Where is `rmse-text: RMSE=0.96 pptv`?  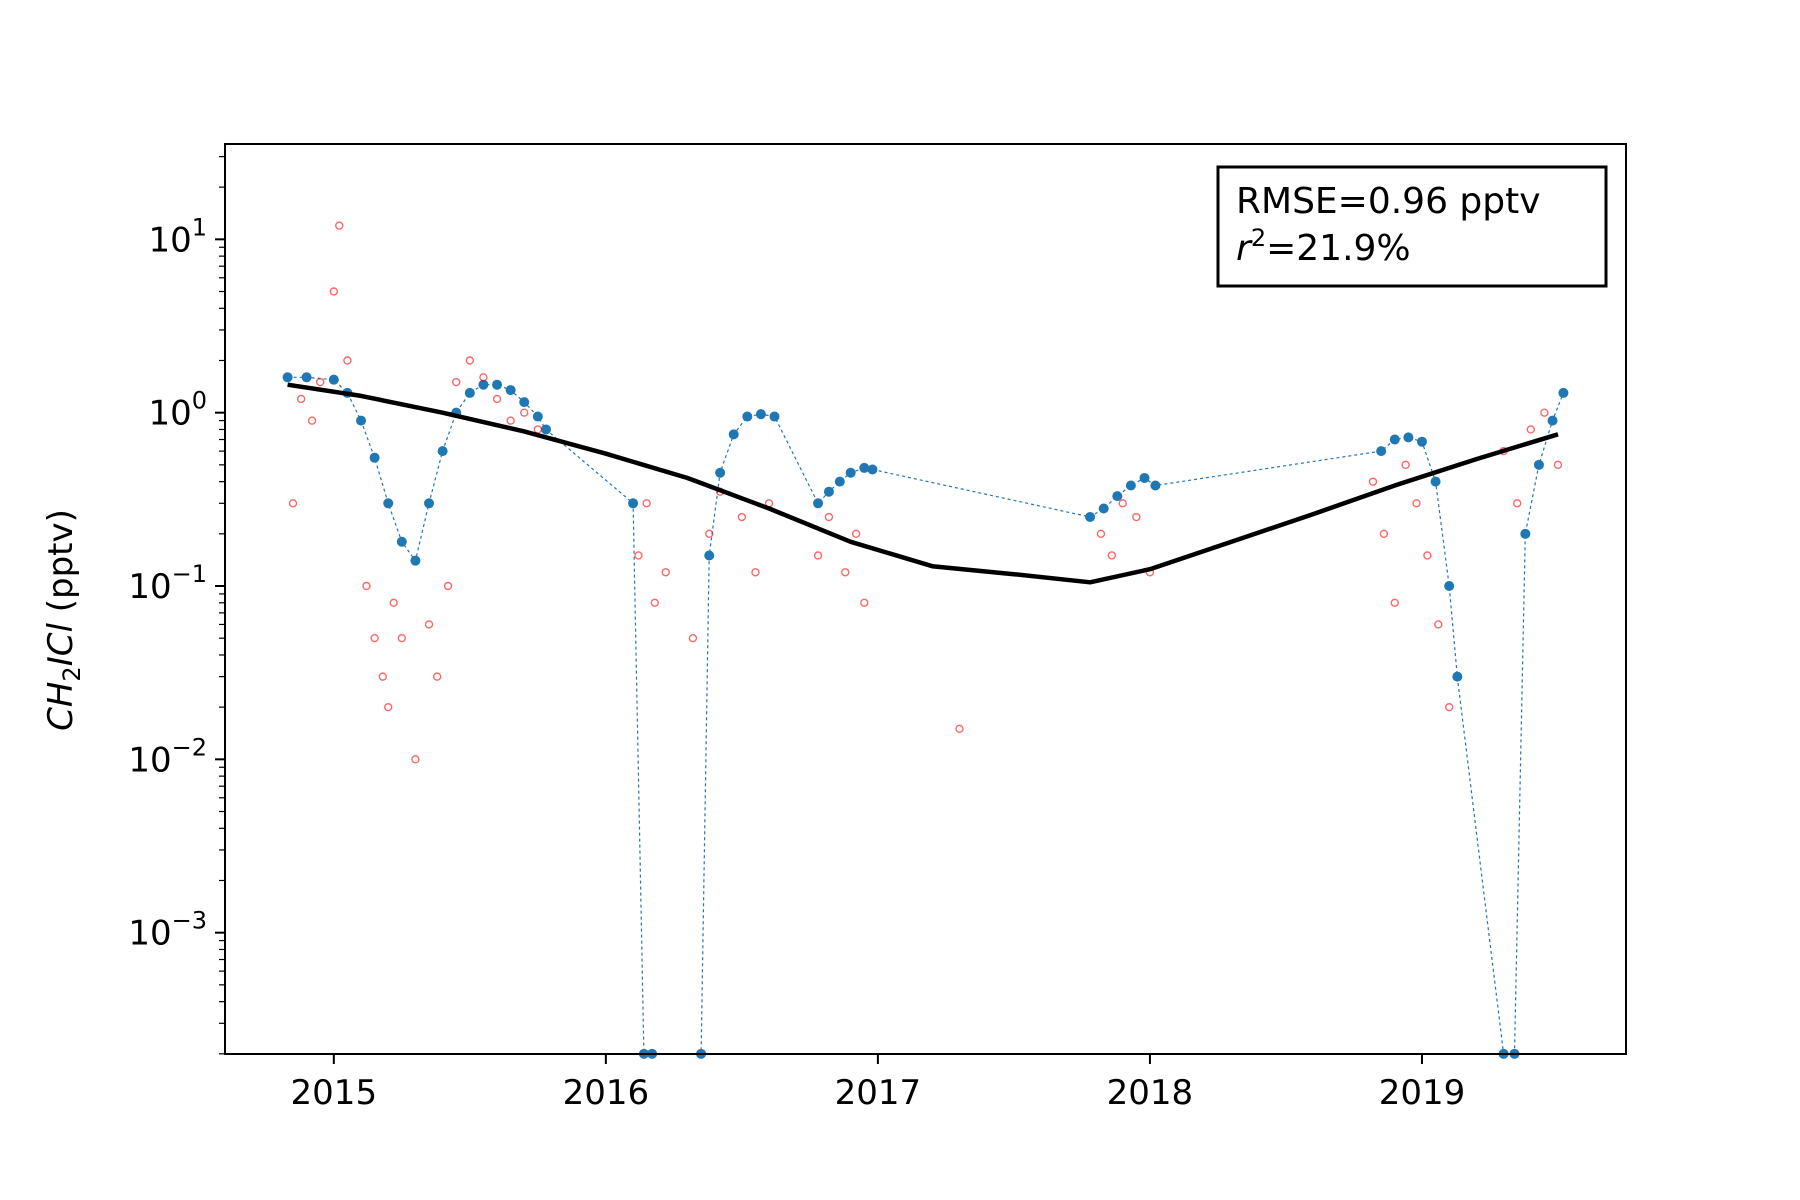
rmse-text: RMSE=0.96 pptv is located at coordinates (1388, 201).